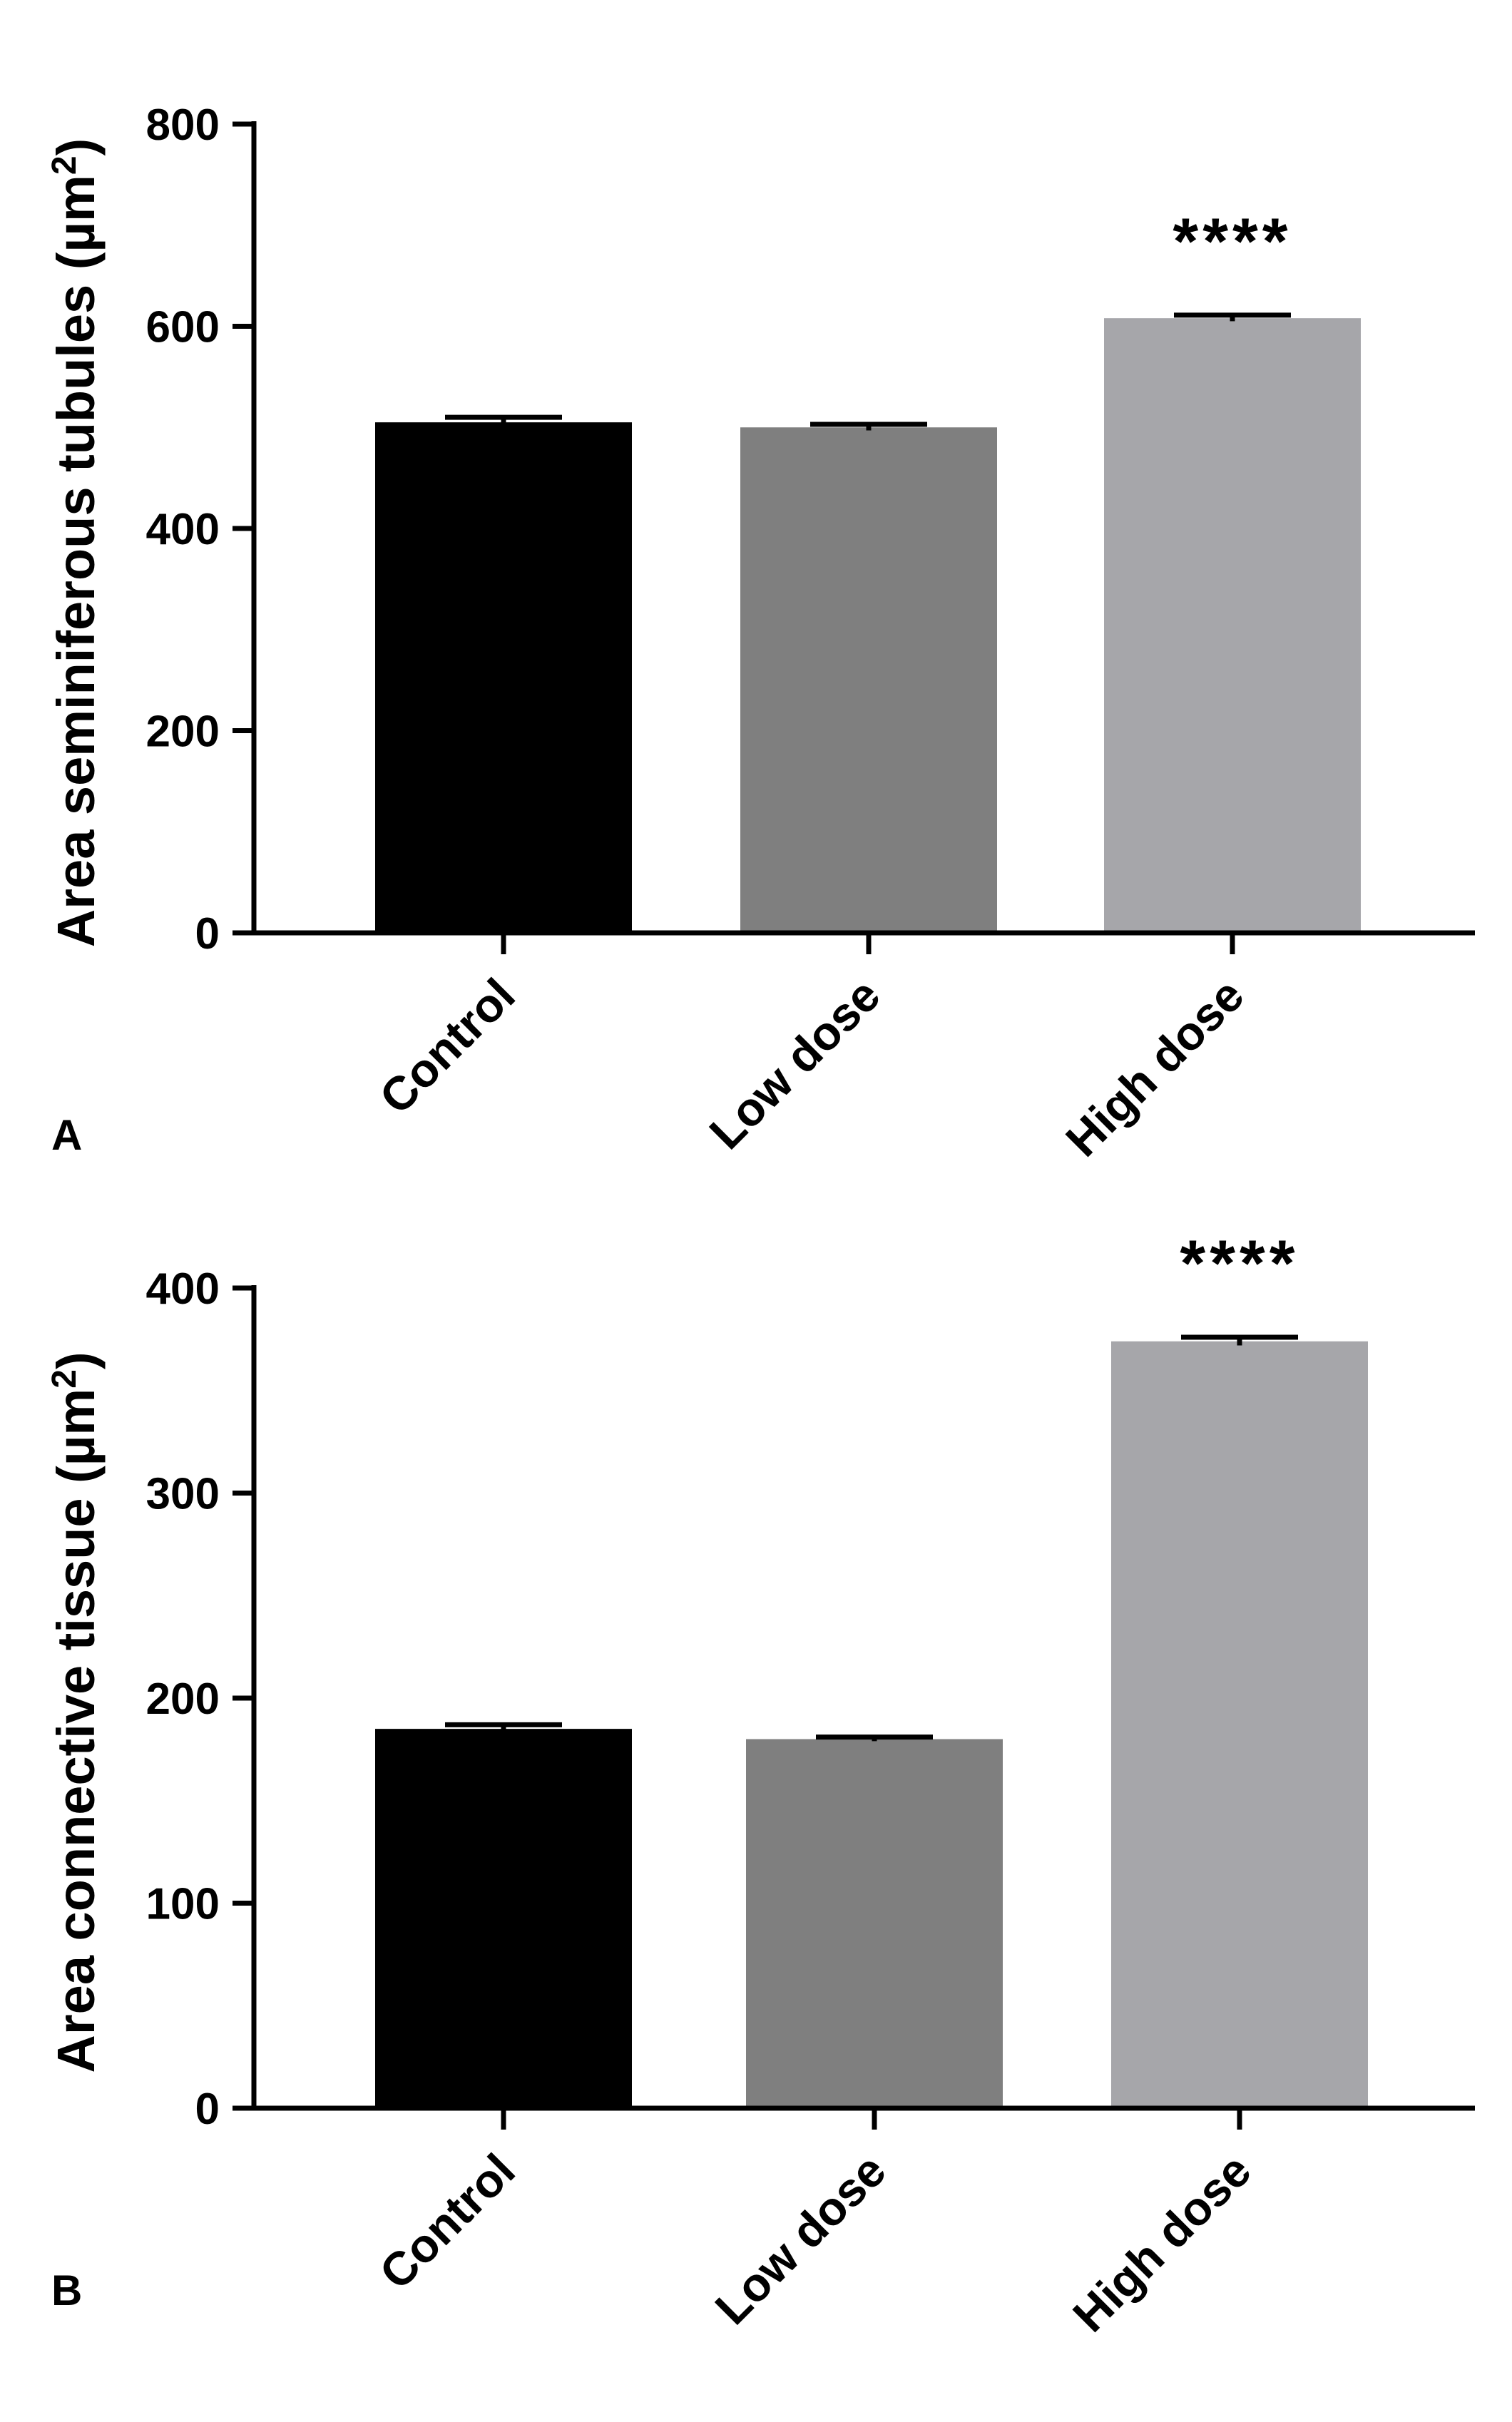 This screenshot has height=2422, width=1512. I want to click on panel-label: B, so click(66, 2290).